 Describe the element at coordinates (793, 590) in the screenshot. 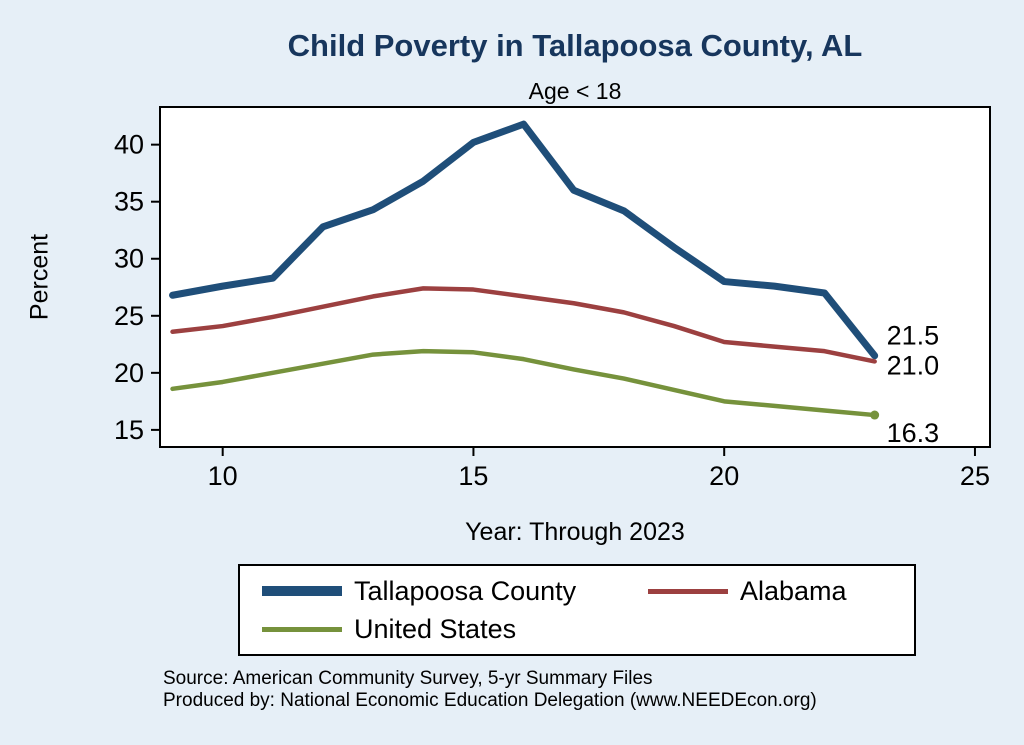

I see `legend-label-alabama: Alabama` at that location.